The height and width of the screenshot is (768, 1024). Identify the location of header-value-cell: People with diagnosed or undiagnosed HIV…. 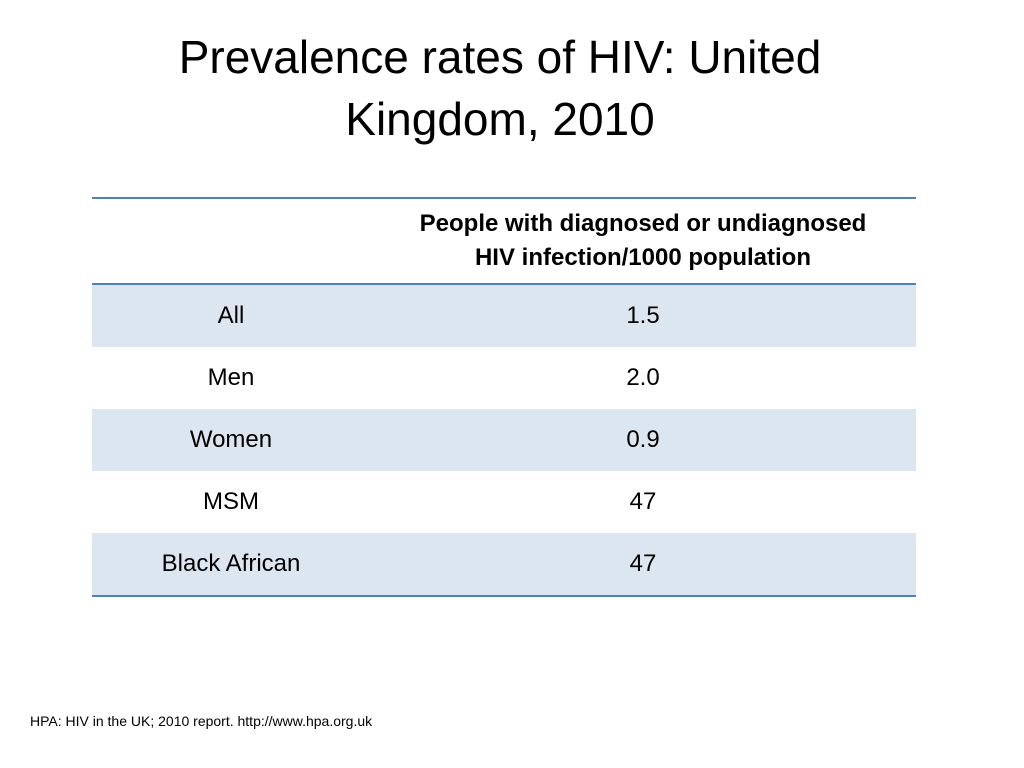
(643, 241).